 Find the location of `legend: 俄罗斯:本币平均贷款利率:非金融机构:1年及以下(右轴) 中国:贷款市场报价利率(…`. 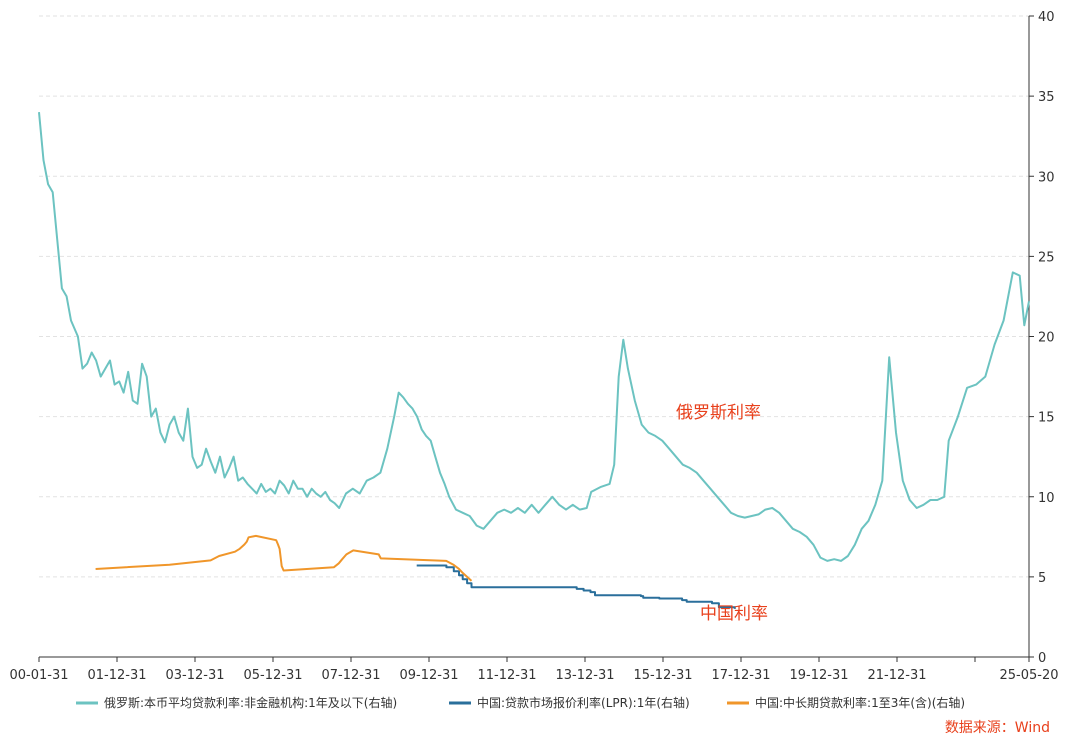

legend: 俄罗斯:本币平均贷款利率:非金融机构:1年及以下(右轴) 中国:贷款市场报价利率(… is located at coordinates (520, 702).